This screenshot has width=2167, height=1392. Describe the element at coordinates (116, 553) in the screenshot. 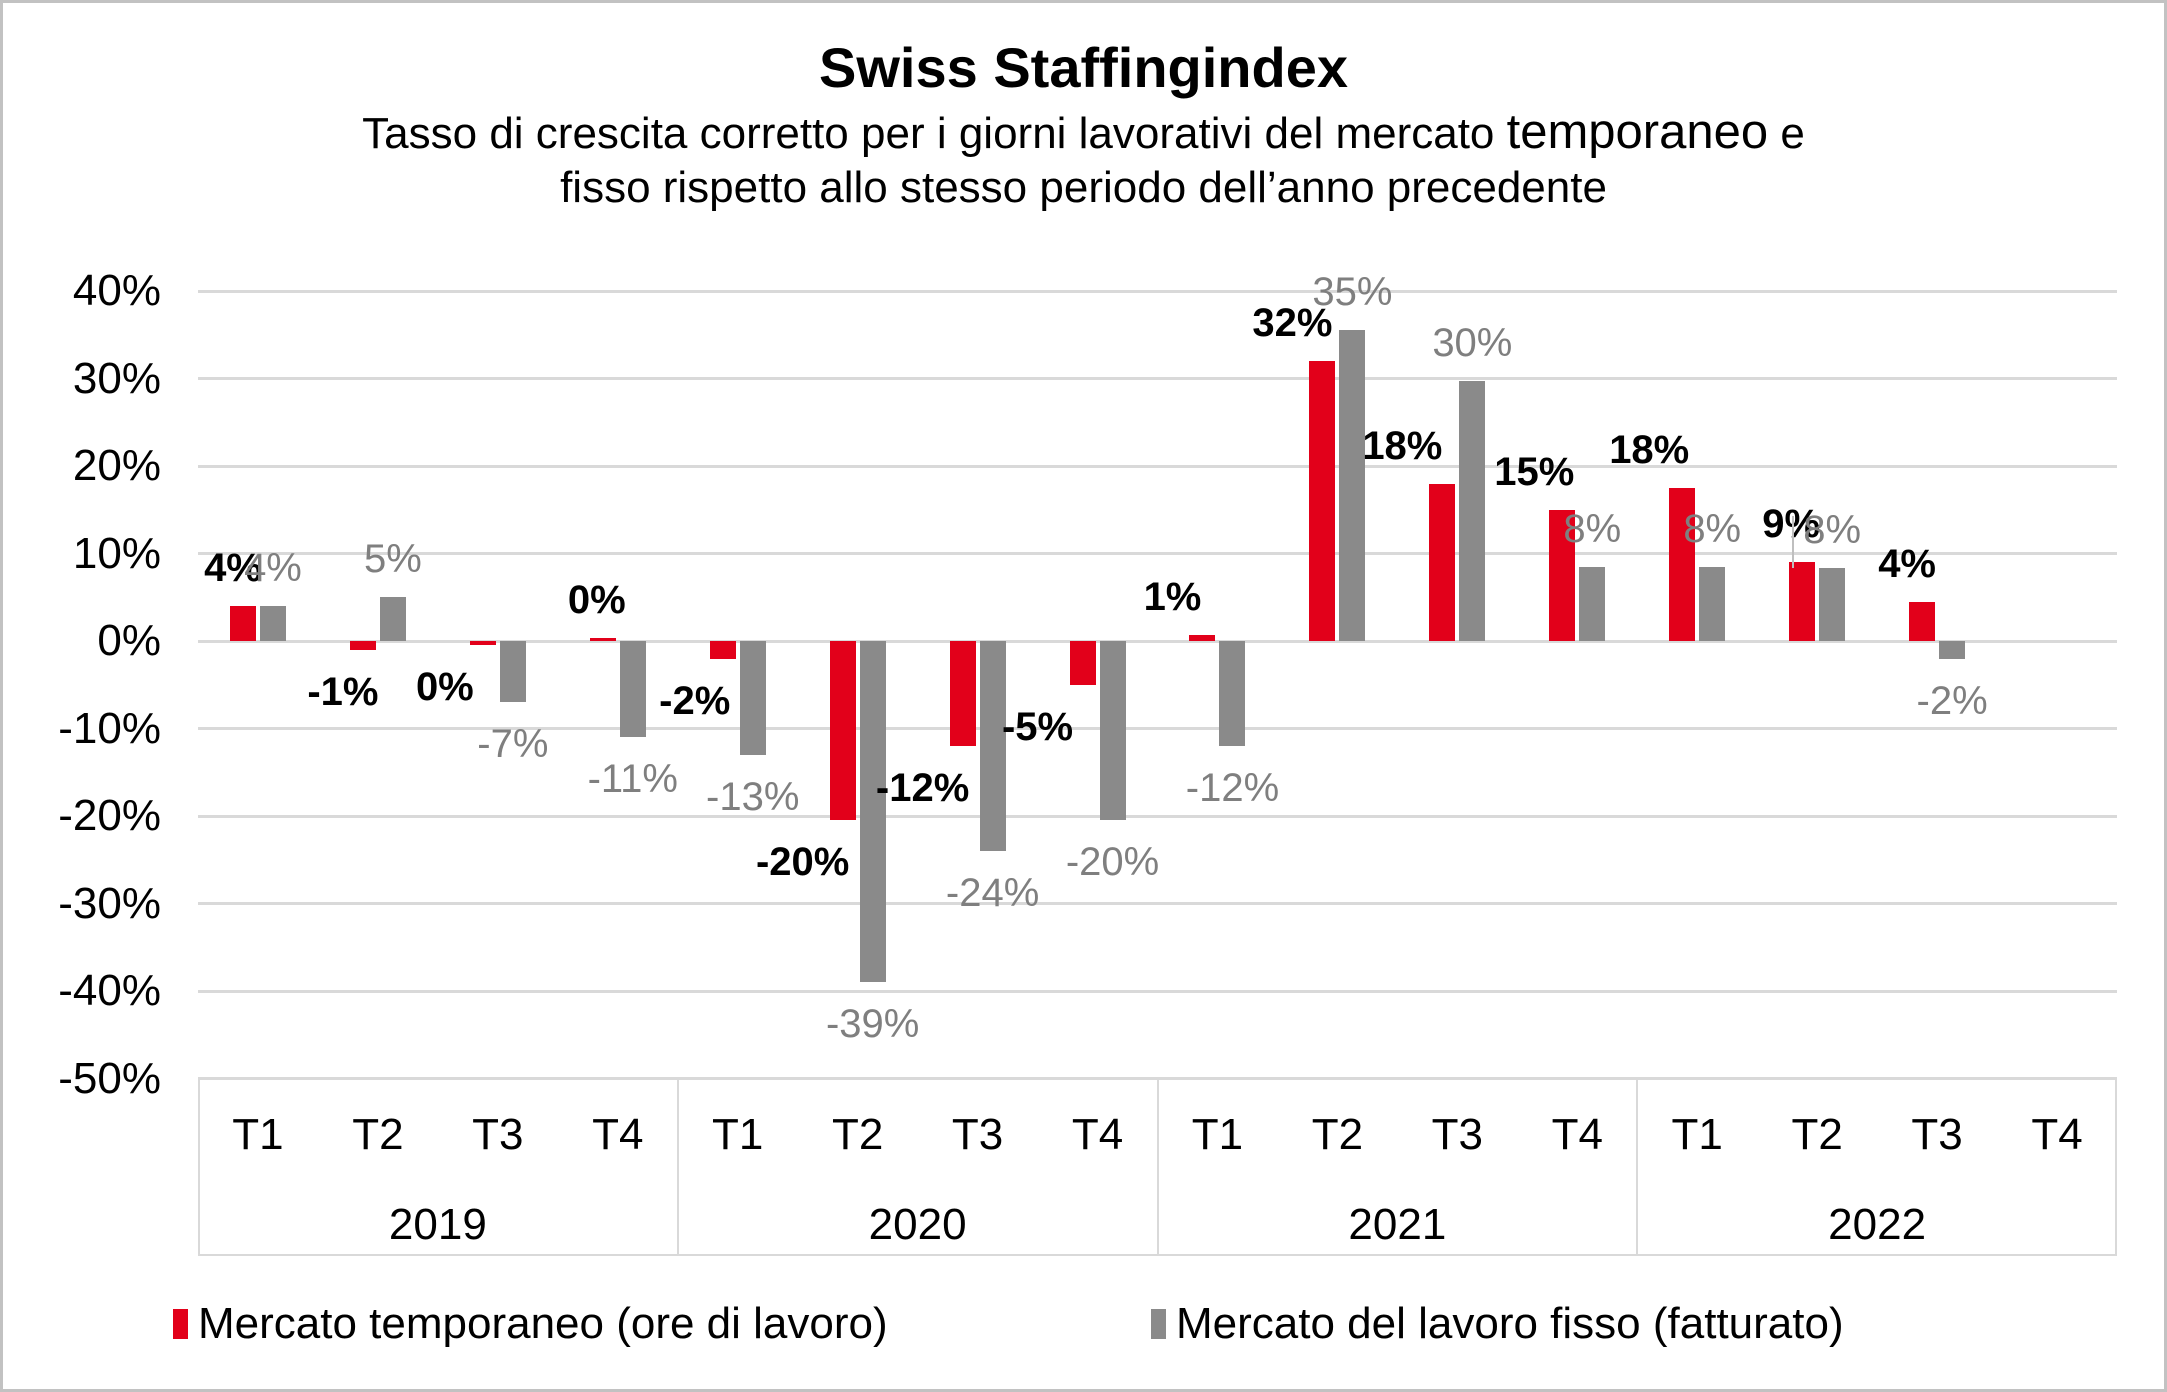

I see `y-axis-tick: 10%` at that location.